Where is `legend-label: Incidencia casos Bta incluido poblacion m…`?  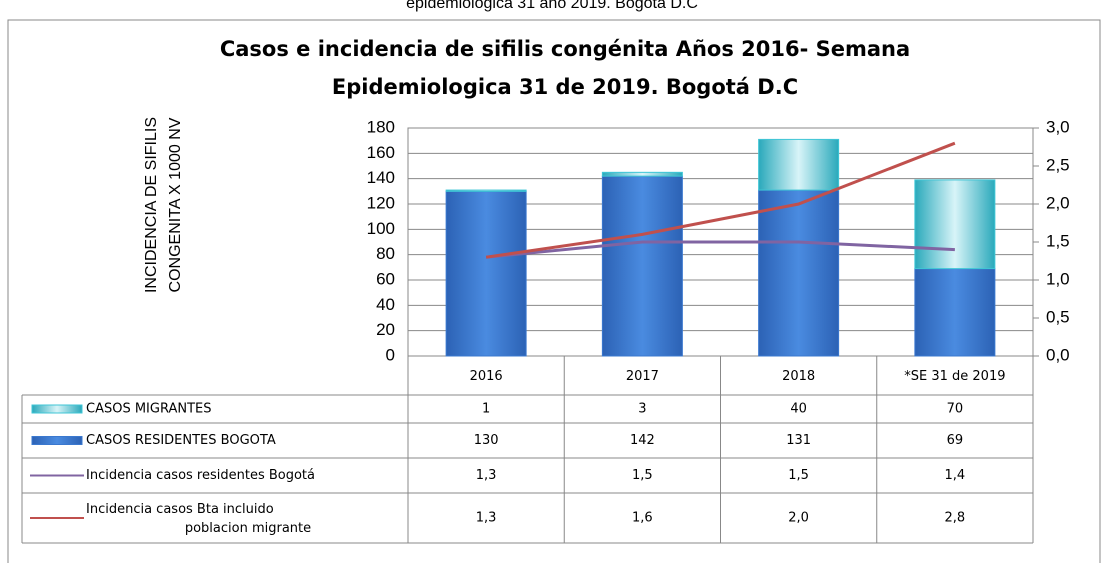 legend-label: Incidencia casos Bta incluido poblacion m… is located at coordinates (198, 519).